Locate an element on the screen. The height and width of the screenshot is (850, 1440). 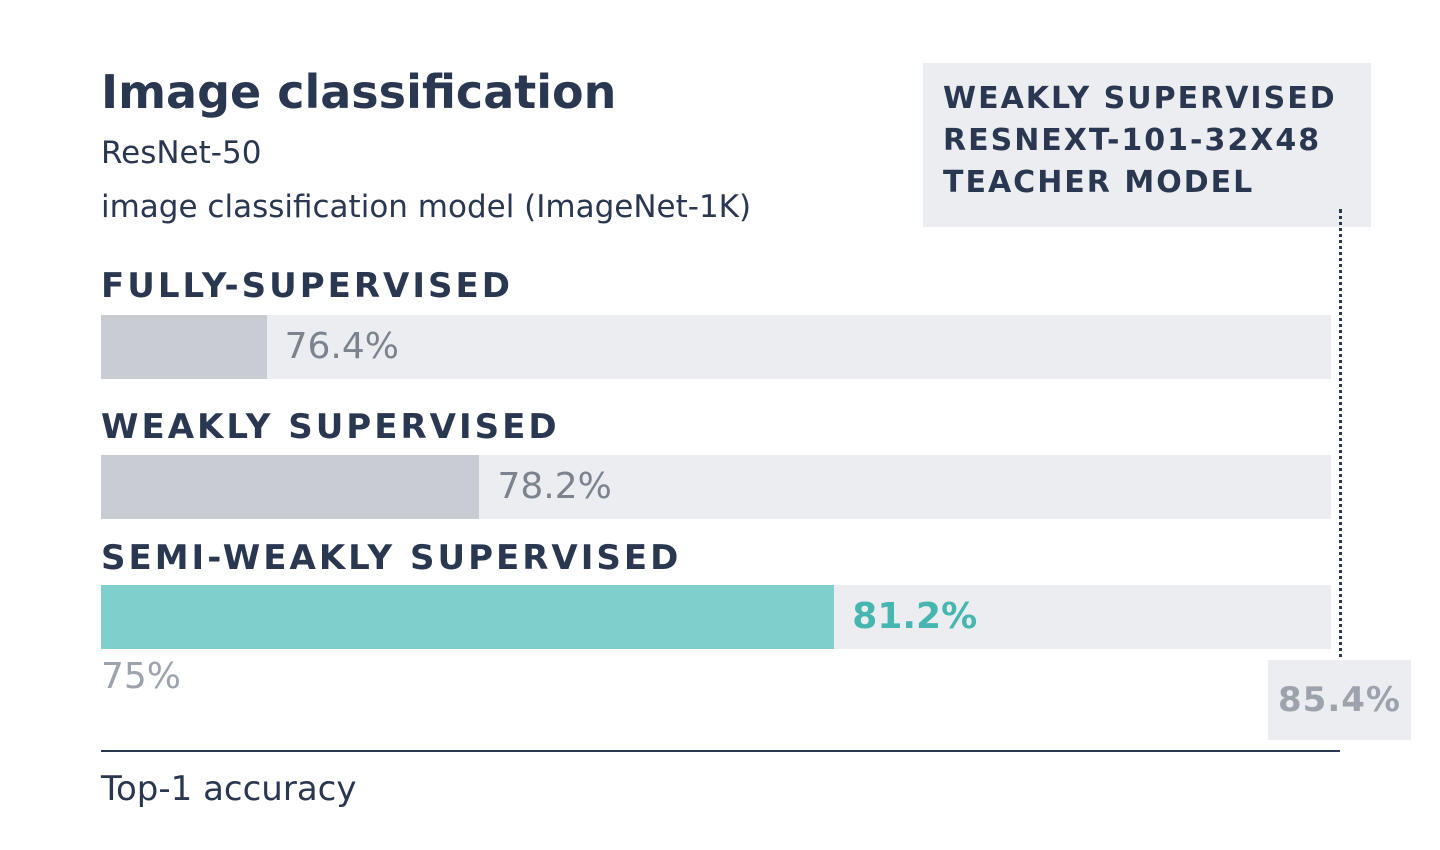
bar-track-semi-weakly-supervised: 81.2% is located at coordinates (716, 617).